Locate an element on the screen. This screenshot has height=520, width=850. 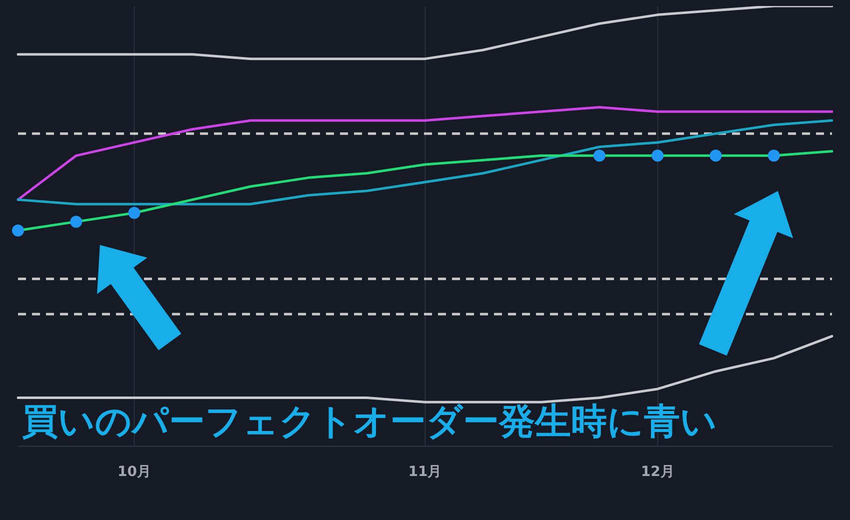
x-tick-label: 12月 is located at coordinates (657, 472).